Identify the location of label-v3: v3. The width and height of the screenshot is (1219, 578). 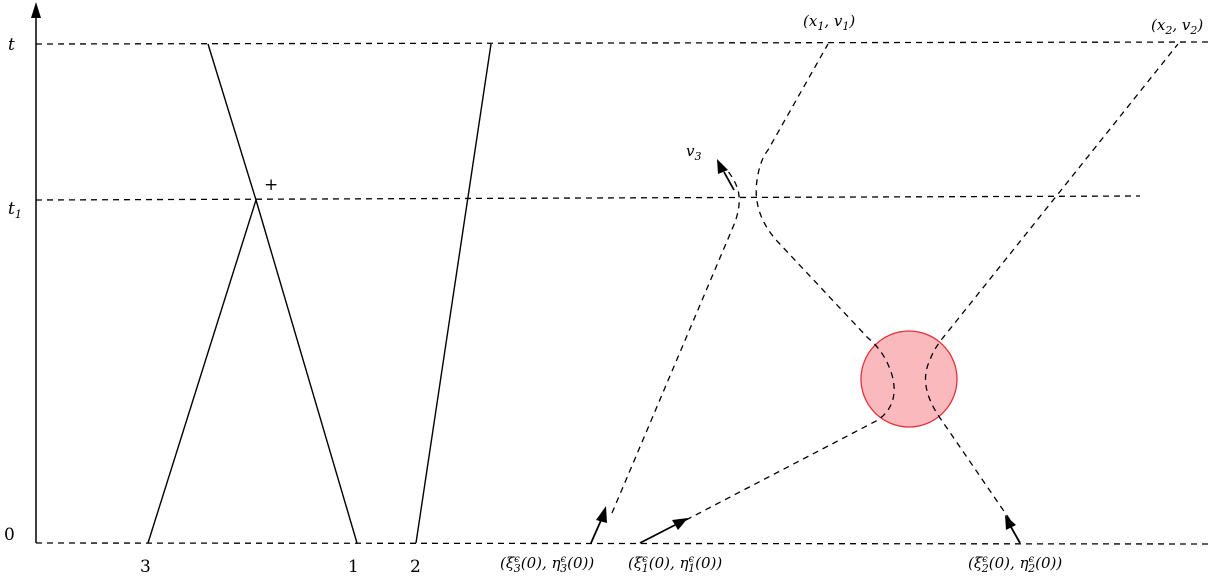
(693, 152).